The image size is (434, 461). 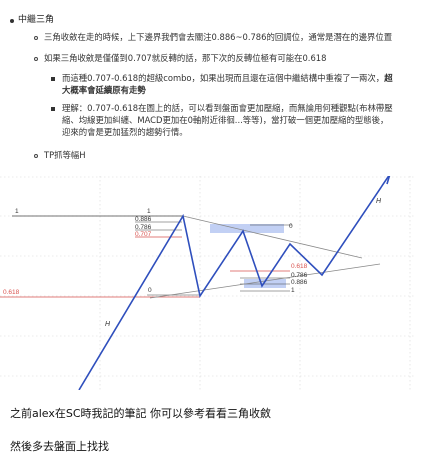 What do you see at coordinates (143, 227) in the screenshot?
I see `label-0786: 0.786` at bounding box center [143, 227].